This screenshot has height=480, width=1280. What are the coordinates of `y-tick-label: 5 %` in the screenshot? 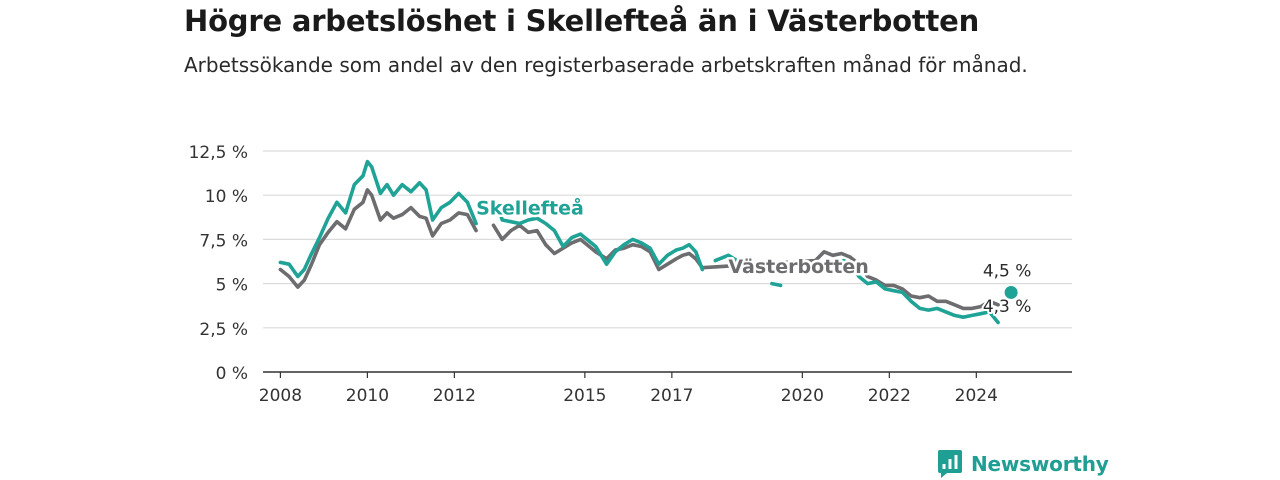 It's located at (232, 286).